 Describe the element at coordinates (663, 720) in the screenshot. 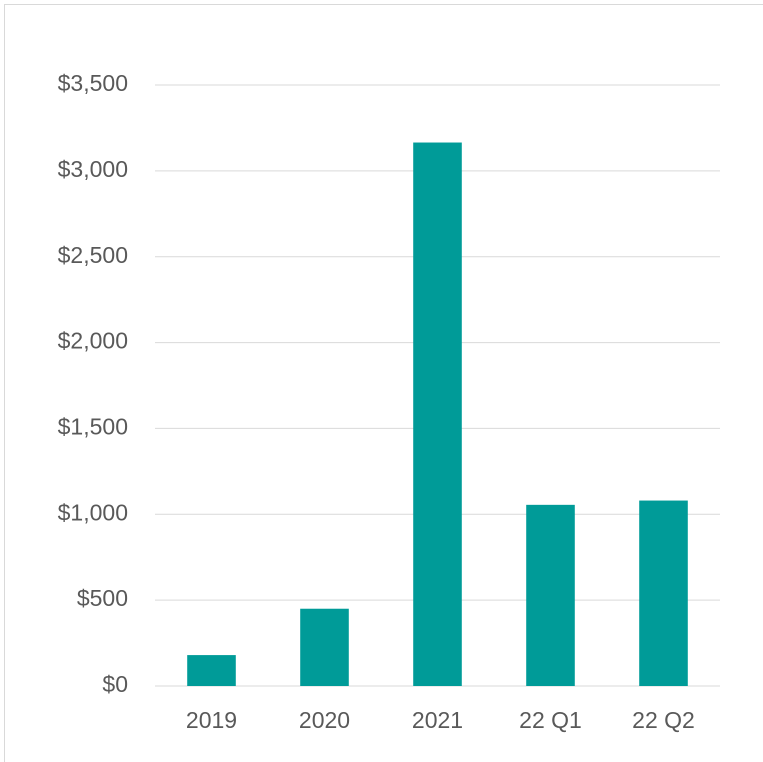

I see `x-tick-label: 22 Q2` at that location.